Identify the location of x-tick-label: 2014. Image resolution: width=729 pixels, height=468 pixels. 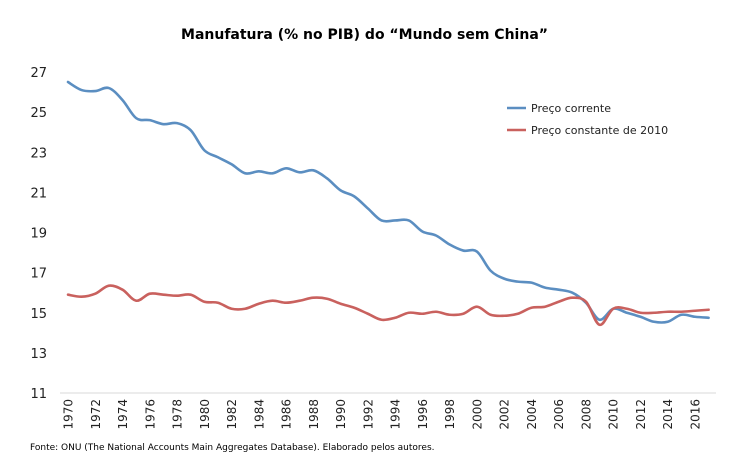
(668, 414).